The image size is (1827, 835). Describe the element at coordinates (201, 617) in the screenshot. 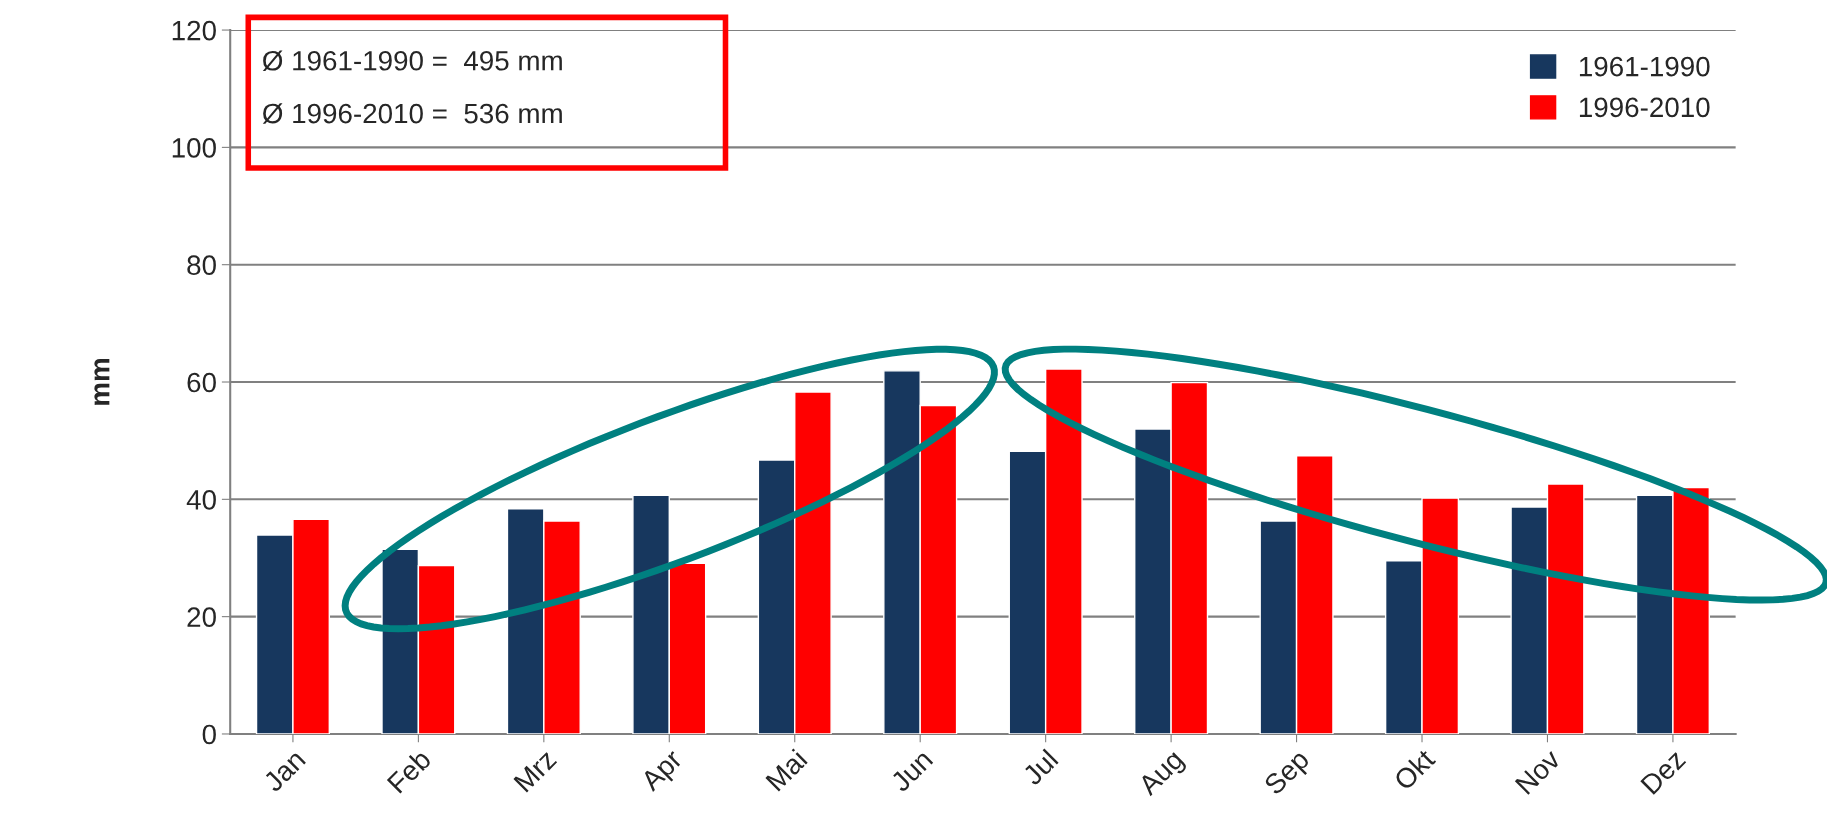

I see `y-tick-label: 20` at that location.